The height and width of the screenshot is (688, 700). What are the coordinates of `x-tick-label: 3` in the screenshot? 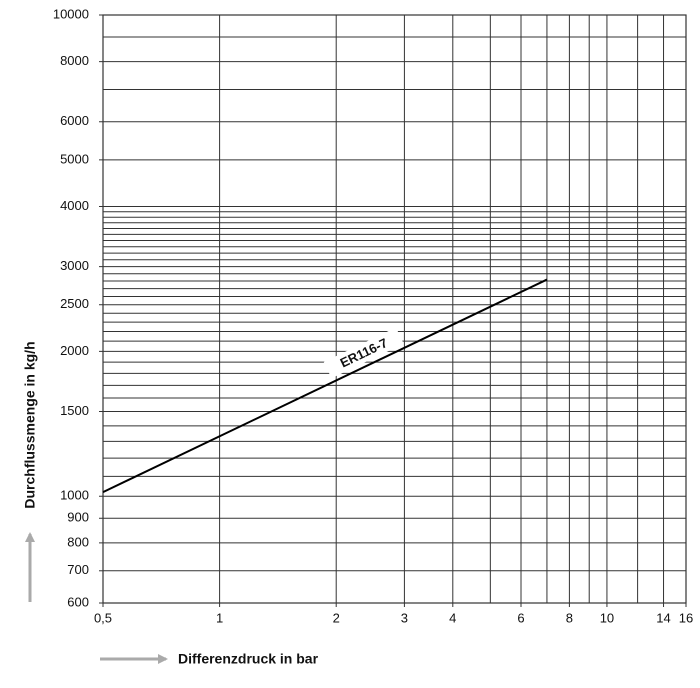 It's located at (404, 617).